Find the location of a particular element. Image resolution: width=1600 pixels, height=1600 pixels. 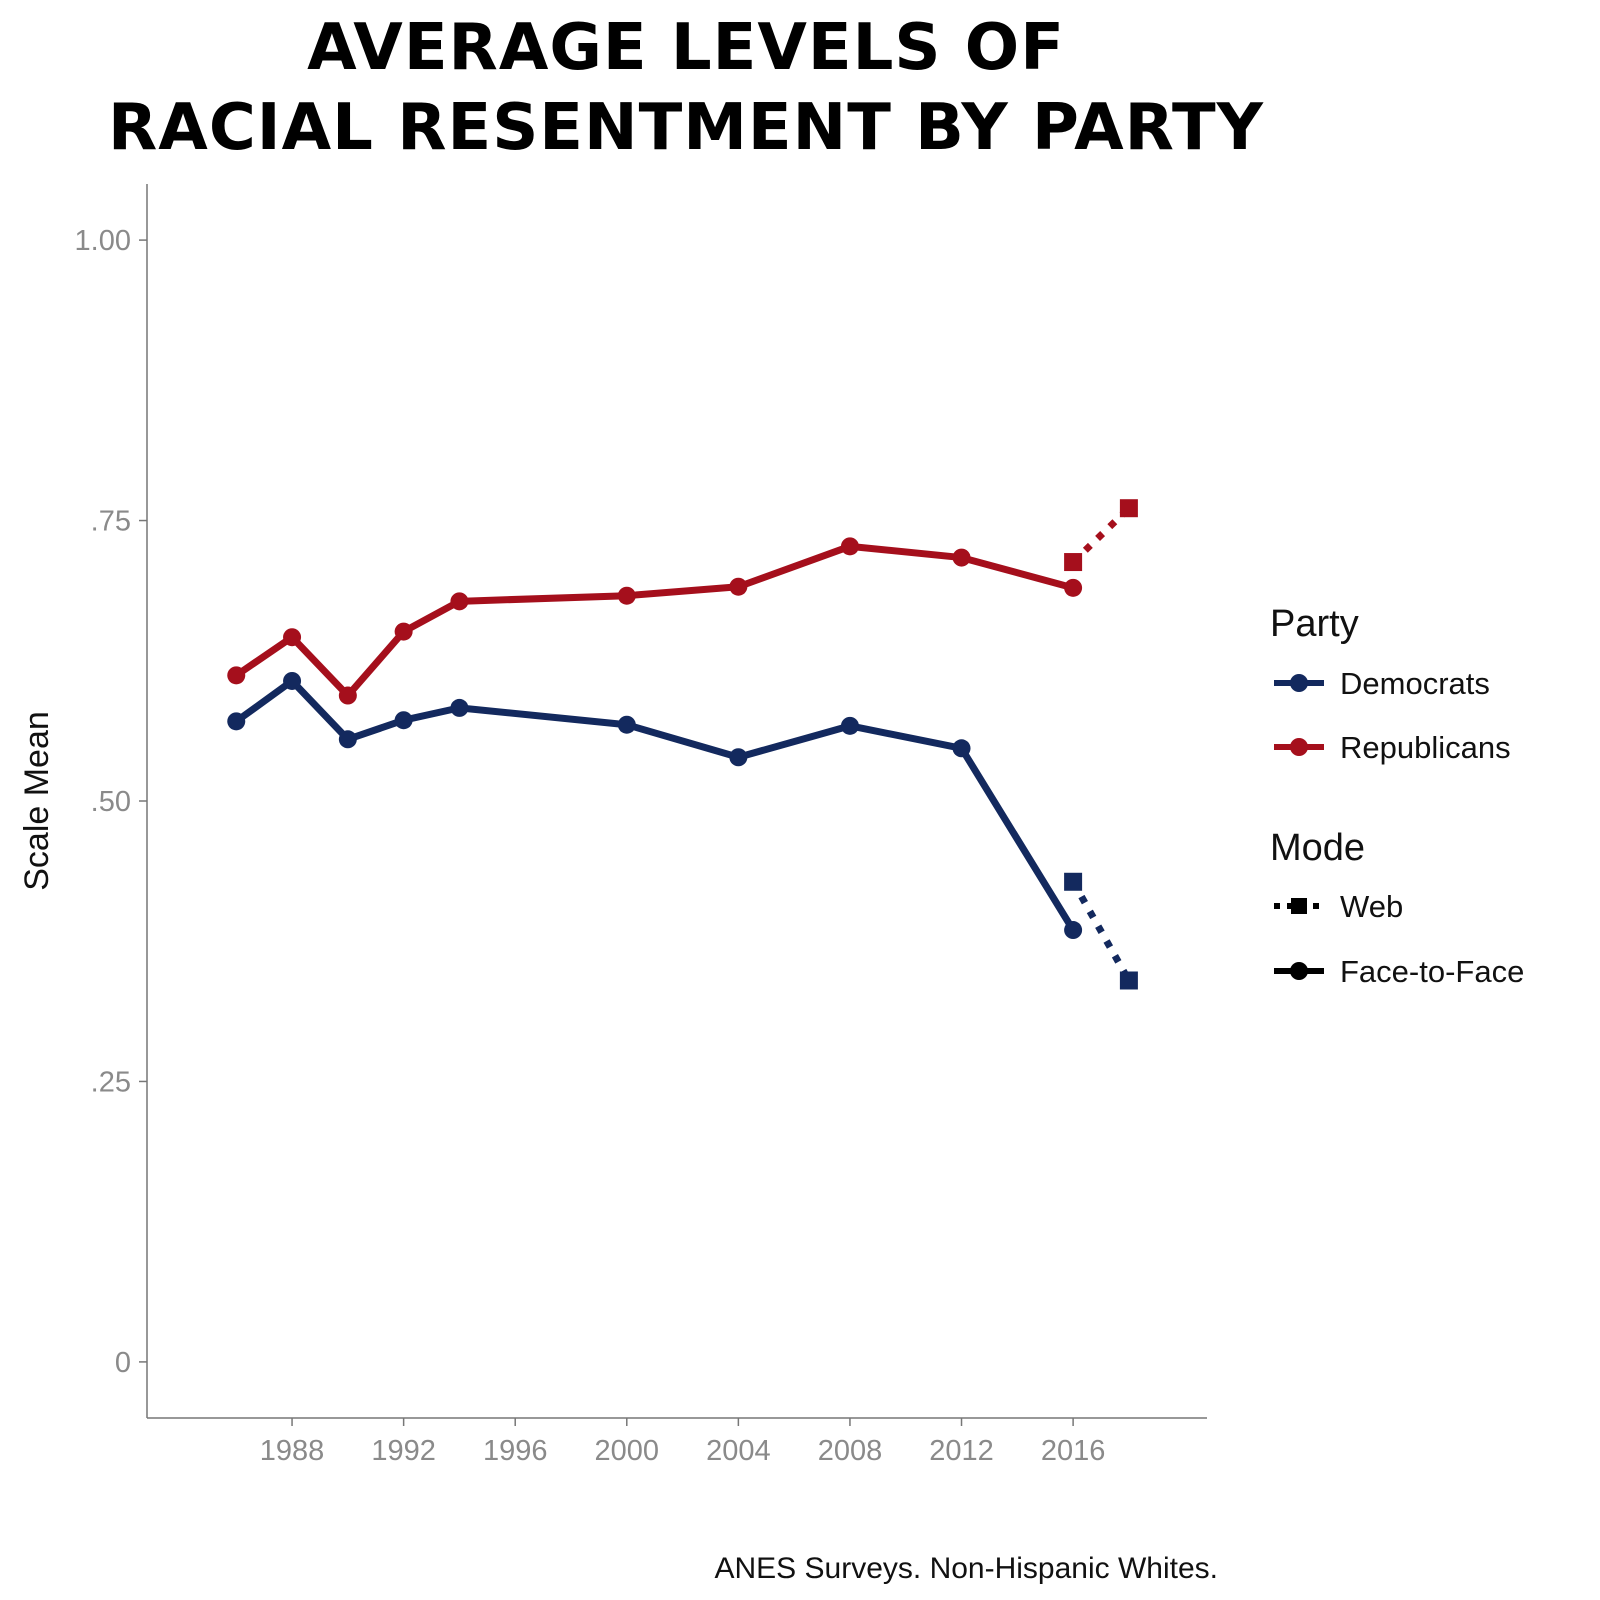

legend-web-label: Web is located at coordinates (1371, 906).